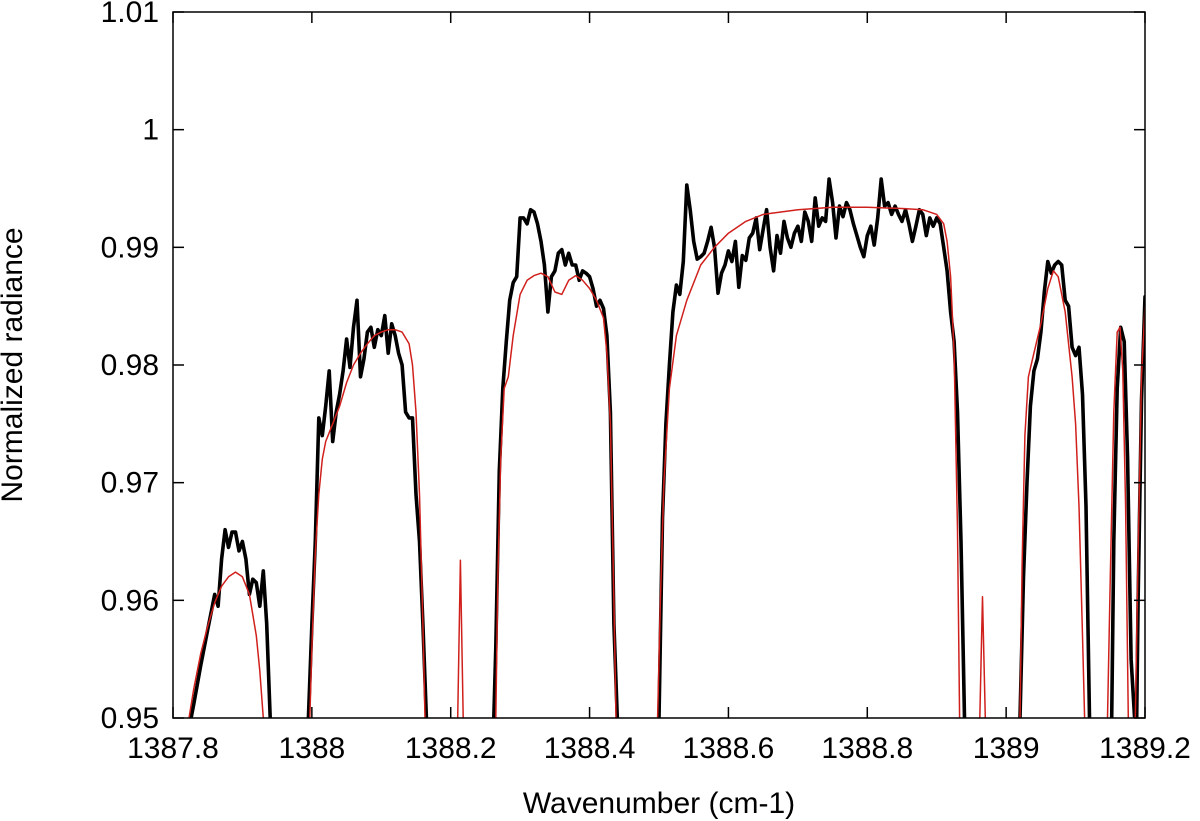 The width and height of the screenshot is (1200, 821). I want to click on y-tick-label: 0.99, so click(130, 247).